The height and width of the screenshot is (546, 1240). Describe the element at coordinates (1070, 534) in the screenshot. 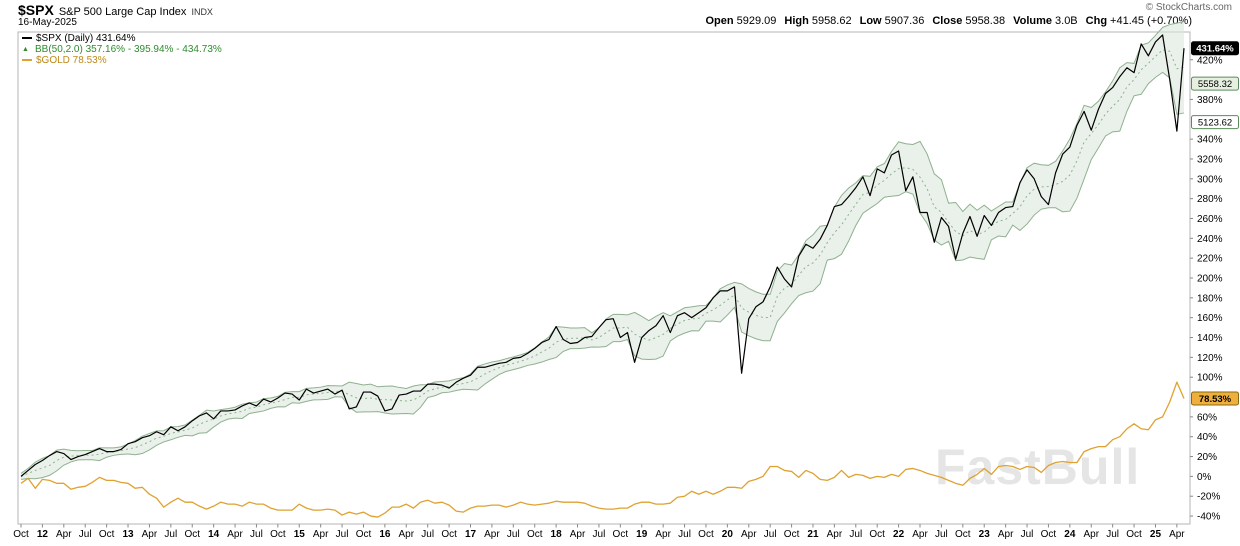

I see `x-tick-label: 24` at that location.